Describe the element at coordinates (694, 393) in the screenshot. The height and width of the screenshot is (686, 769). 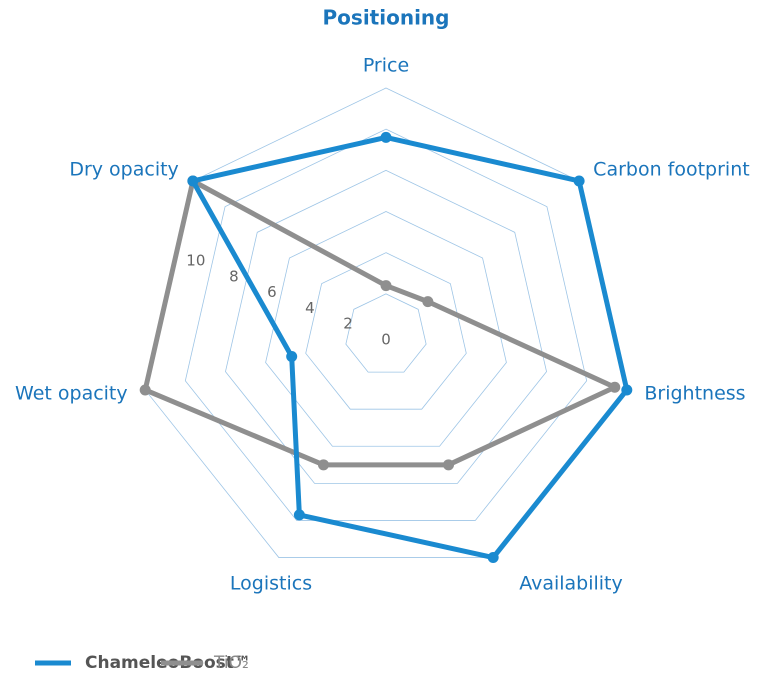
I see `category-label: Brightness` at that location.